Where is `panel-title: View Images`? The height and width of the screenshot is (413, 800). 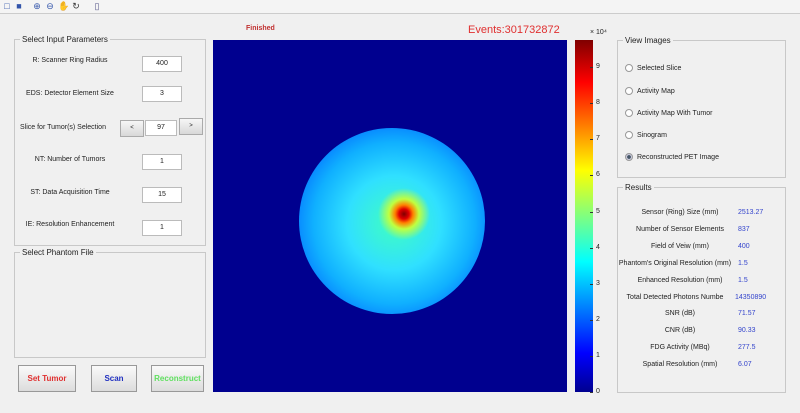
panel-title: View Images is located at coordinates (648, 40).